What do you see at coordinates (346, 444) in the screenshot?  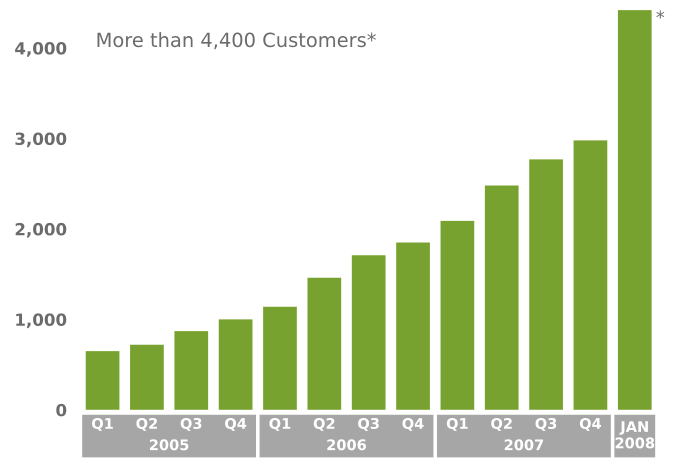 I see `text: 2006` at bounding box center [346, 444].